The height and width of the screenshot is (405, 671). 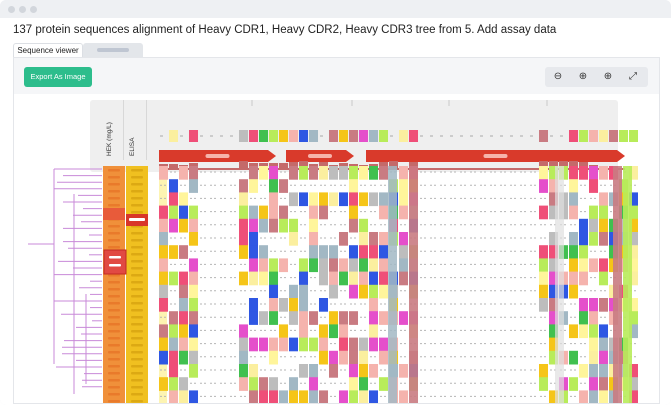 What do you see at coordinates (583, 76) in the screenshot?
I see `zoom-in-icon: ⊕` at bounding box center [583, 76].